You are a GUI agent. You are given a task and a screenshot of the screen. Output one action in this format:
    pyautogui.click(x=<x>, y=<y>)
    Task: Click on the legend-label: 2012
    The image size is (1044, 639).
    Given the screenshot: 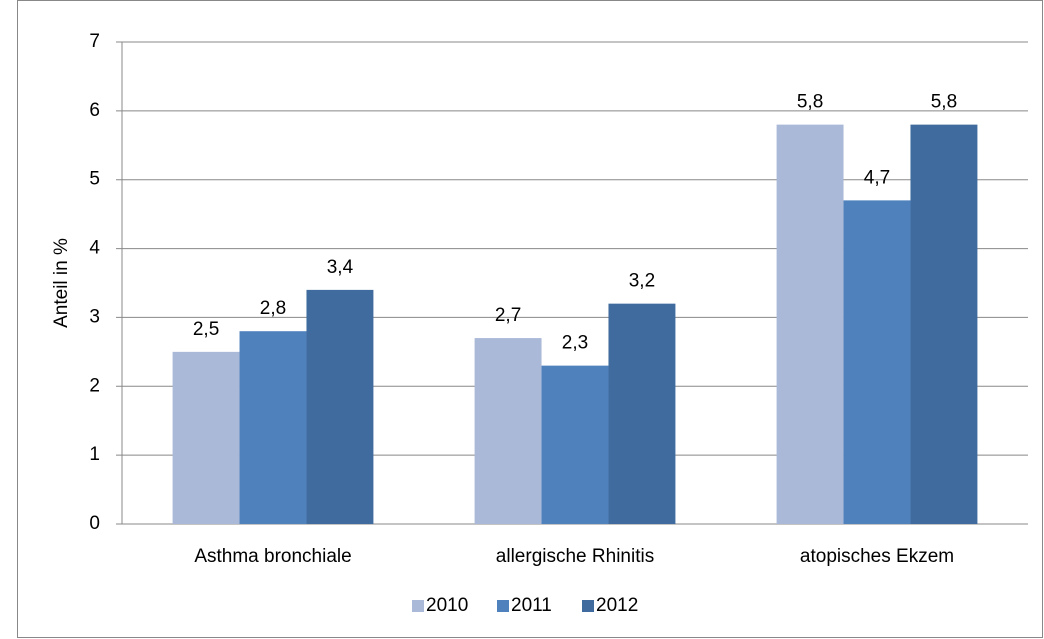 What is the action you would take?
    pyautogui.click(x=617, y=605)
    